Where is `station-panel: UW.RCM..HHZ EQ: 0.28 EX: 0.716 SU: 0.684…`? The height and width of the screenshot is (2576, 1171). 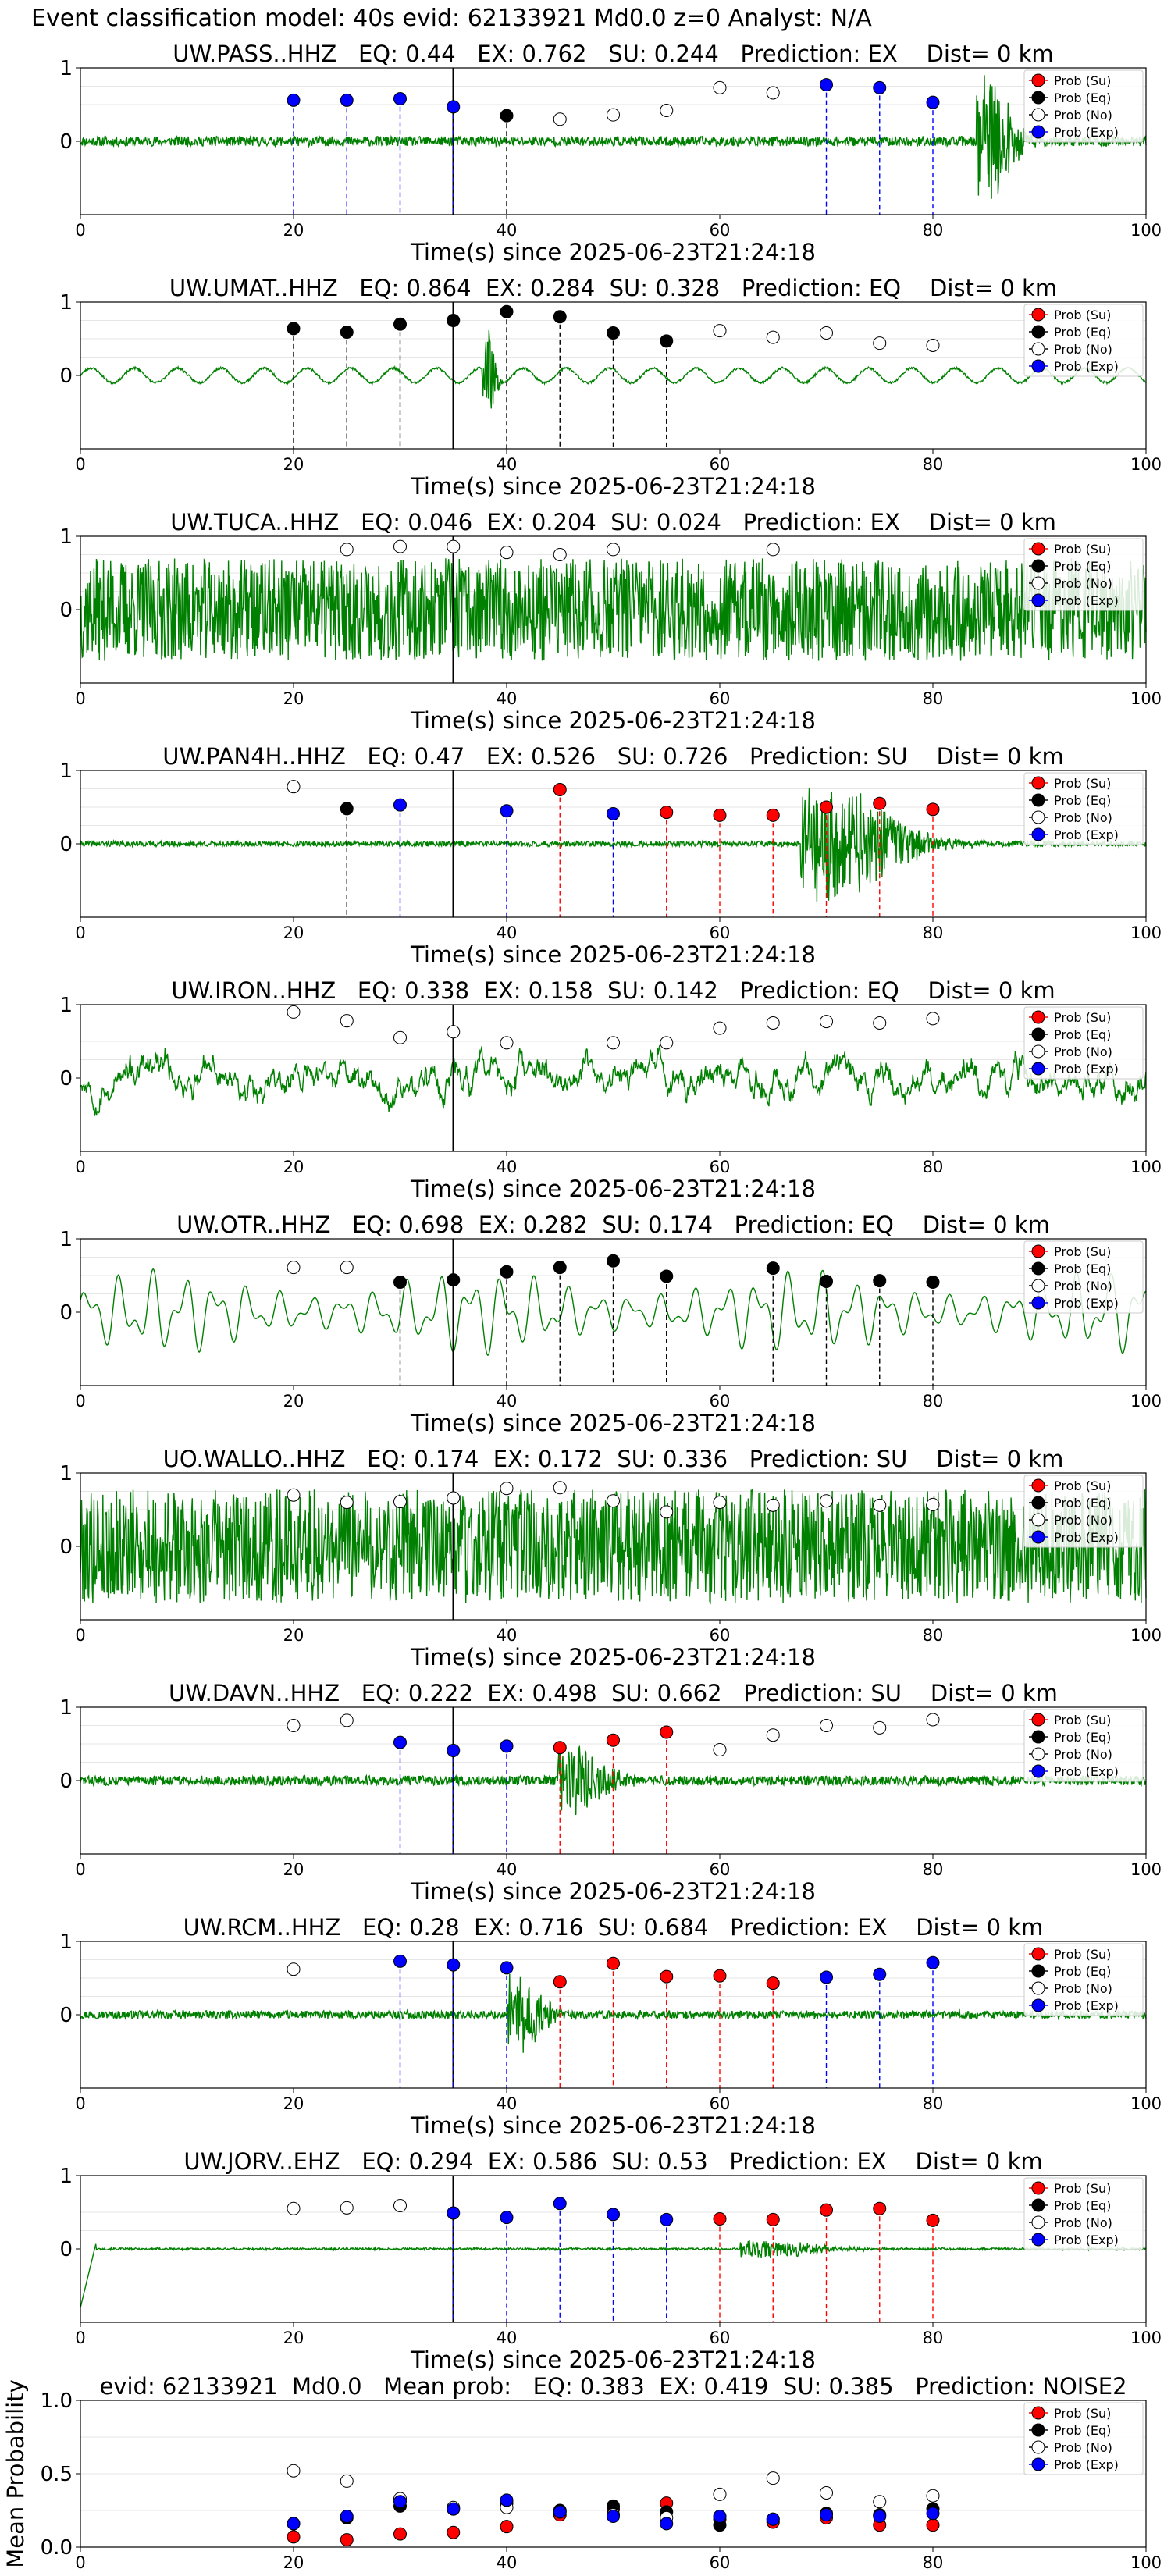
station-panel: UW.RCM..HHZ EQ: 0.28 EX: 0.716 SU: 0.684… is located at coordinates (610, 2026).